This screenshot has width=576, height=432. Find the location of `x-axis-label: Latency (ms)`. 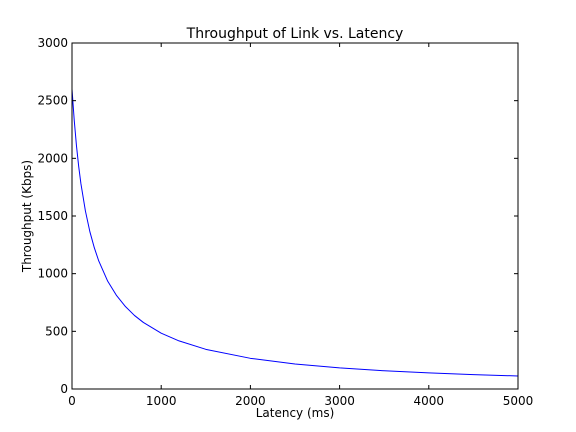

x-axis-label: Latency (ms) is located at coordinates (295, 413).